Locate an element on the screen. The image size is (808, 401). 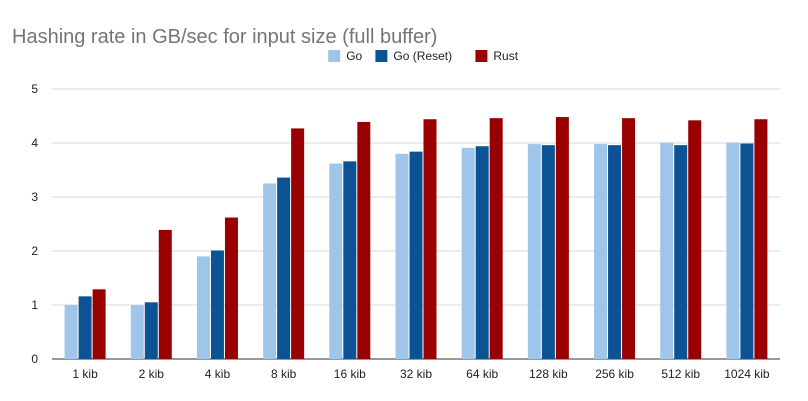
x-tick-label: 512 kib is located at coordinates (680, 374).